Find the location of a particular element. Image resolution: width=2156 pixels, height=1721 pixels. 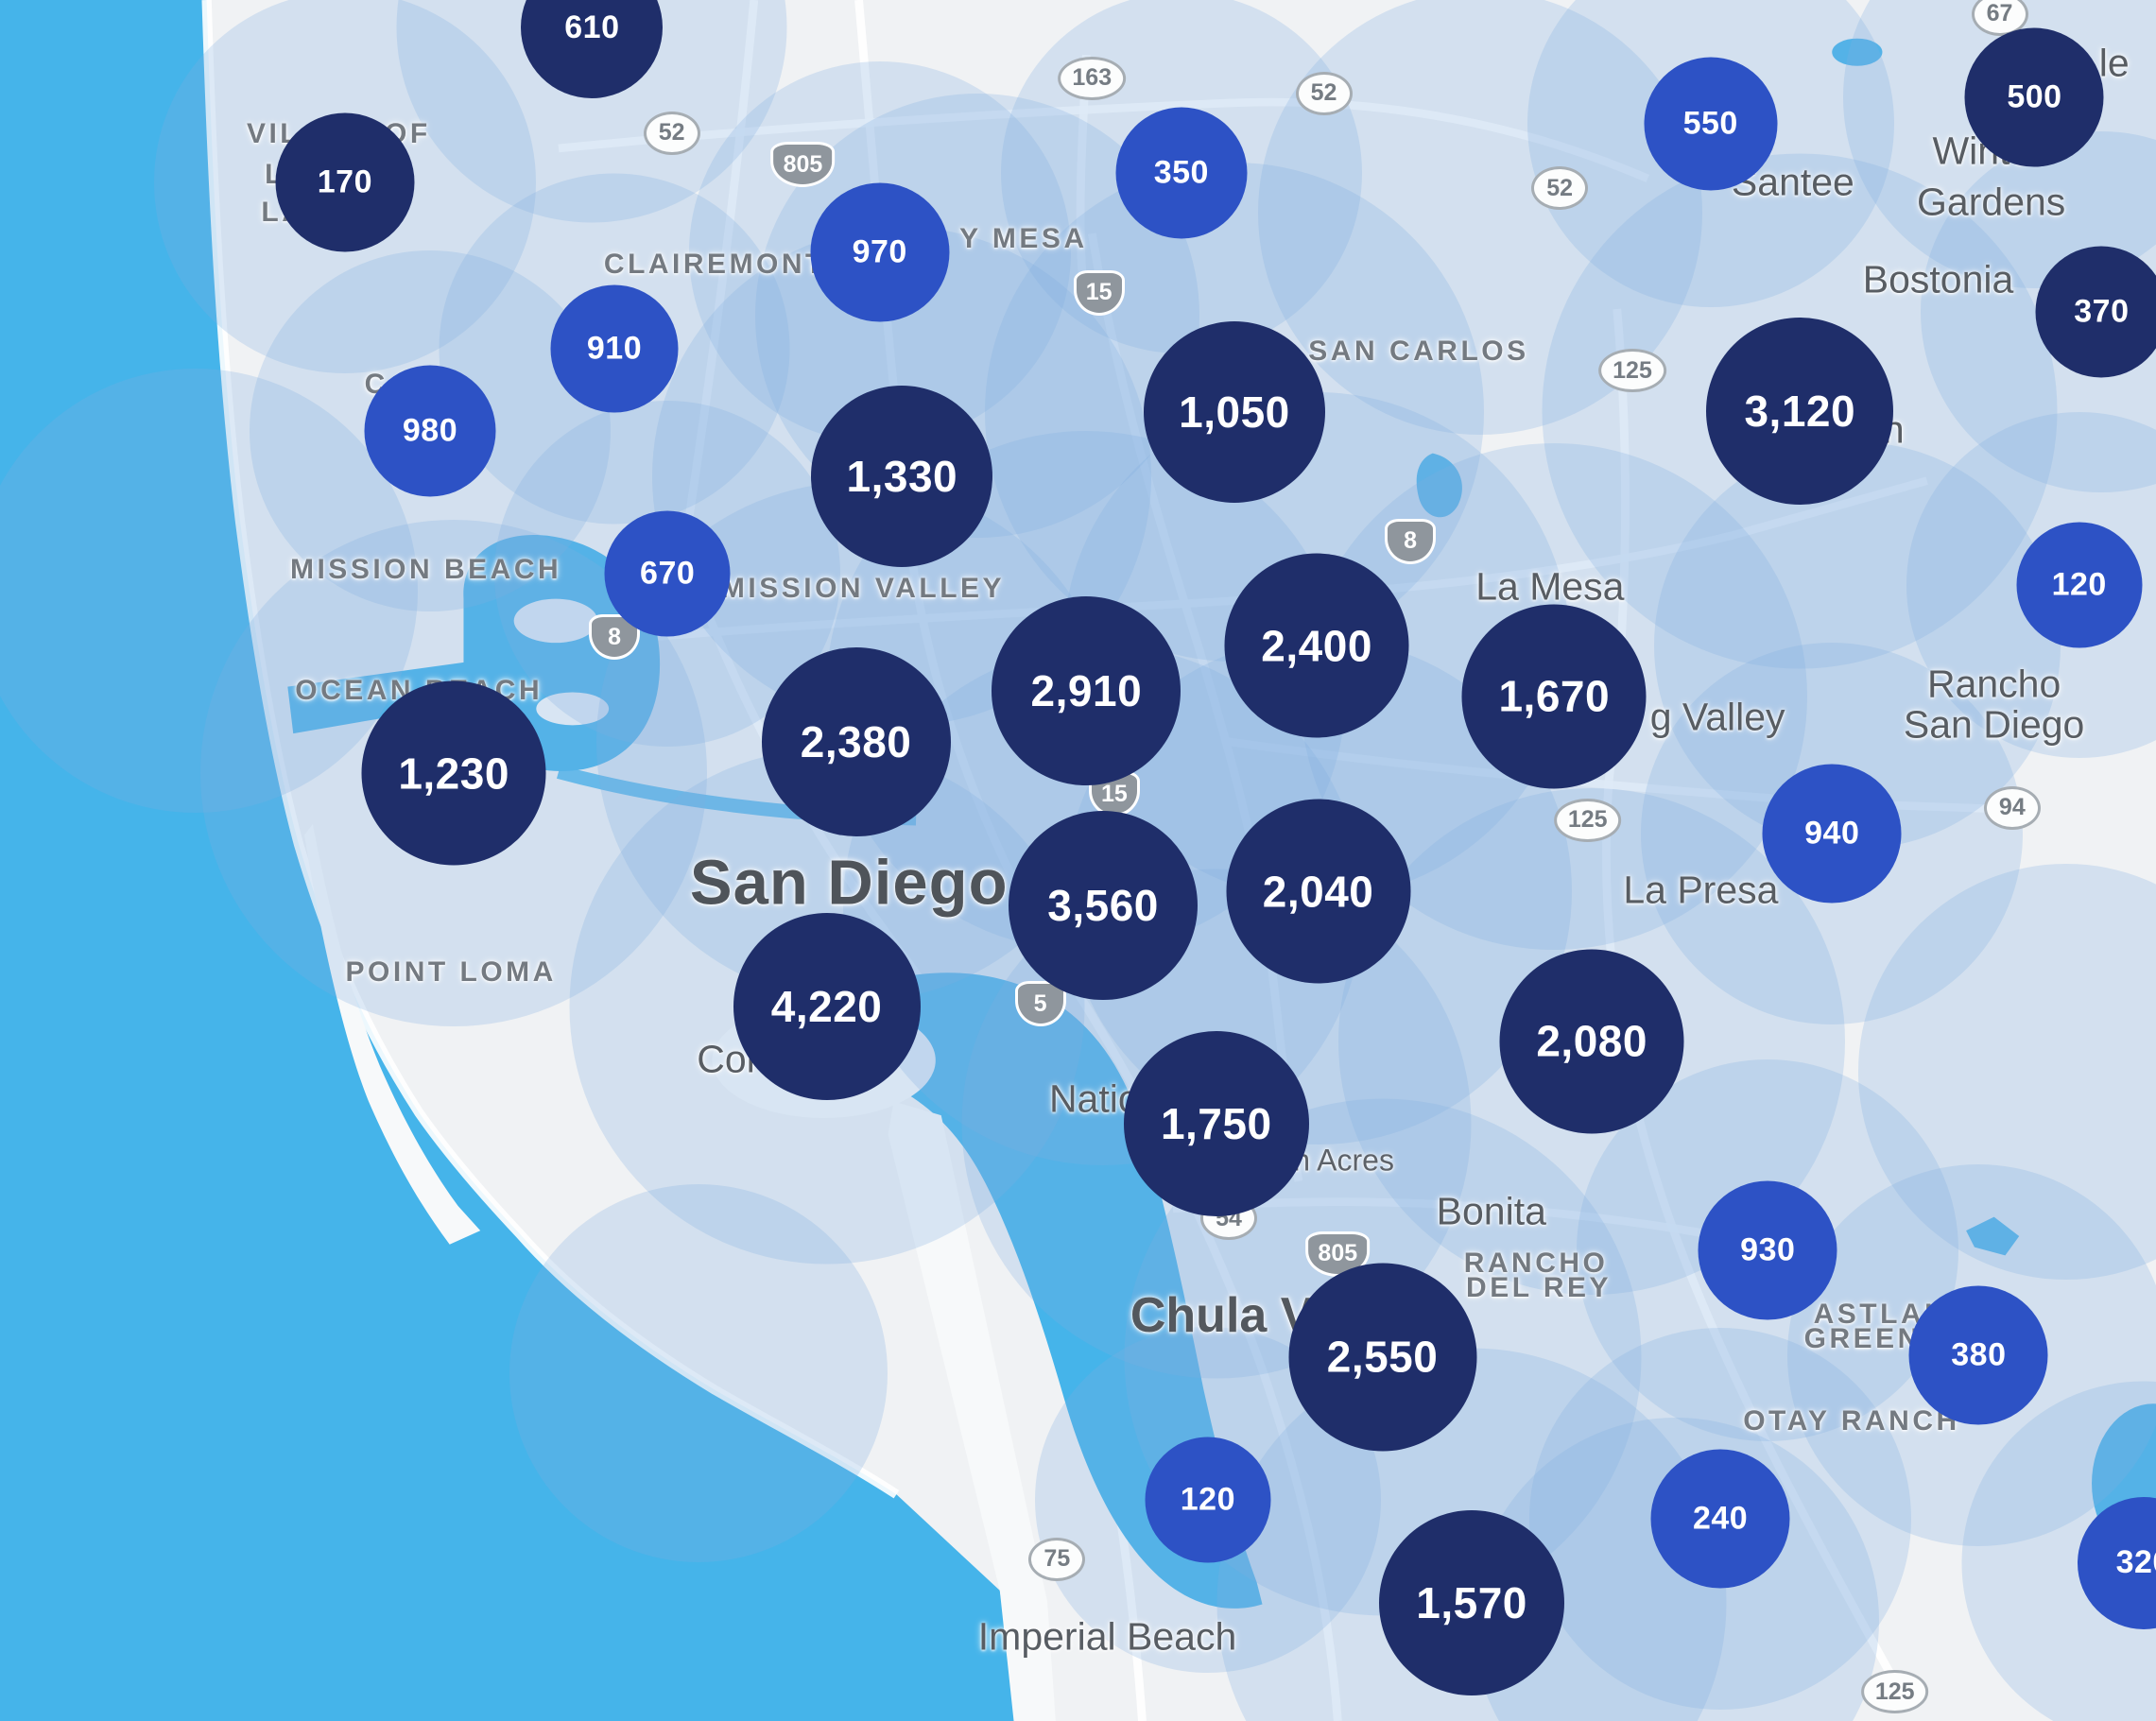

cluster-bubble: 980 is located at coordinates (430, 431).